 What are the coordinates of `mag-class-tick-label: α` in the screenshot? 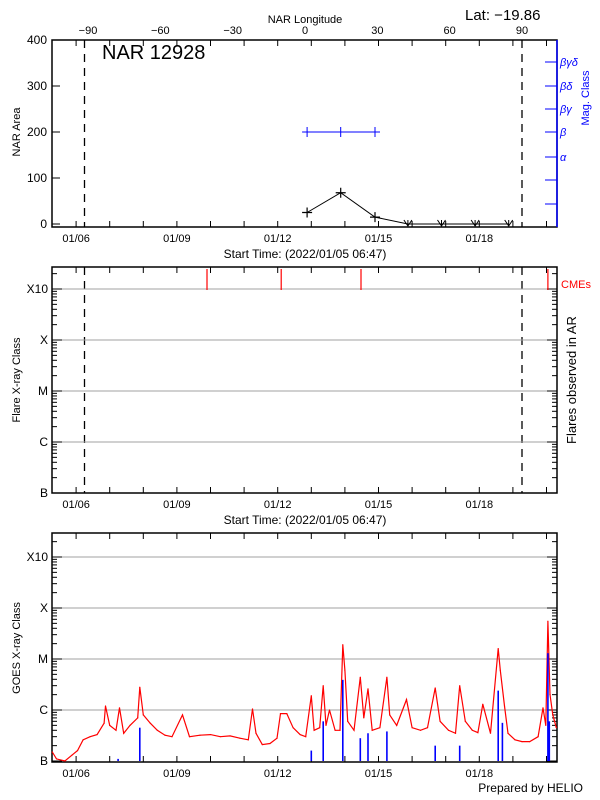 It's located at (563, 158).